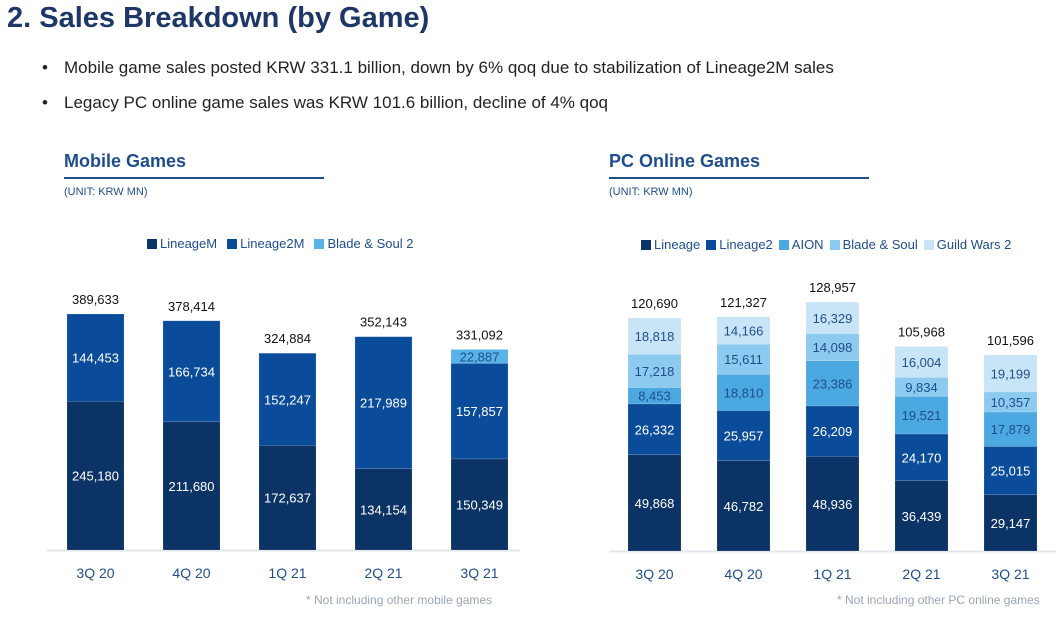 The image size is (1061, 624). What do you see at coordinates (182, 243) in the screenshot?
I see `legend-item: LineageM` at bounding box center [182, 243].